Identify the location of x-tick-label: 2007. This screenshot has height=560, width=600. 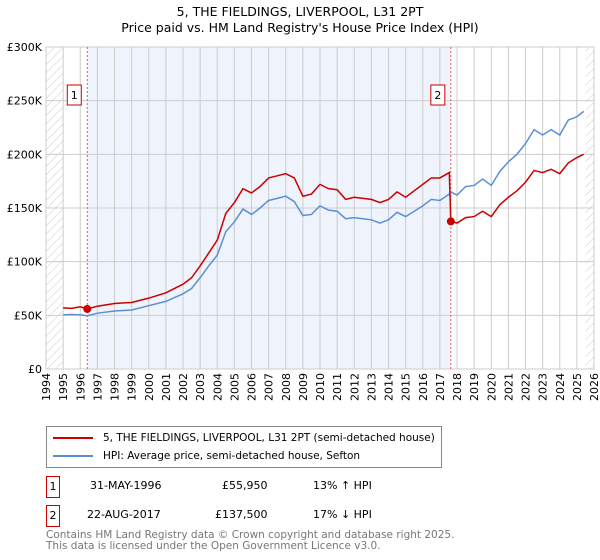
(269, 387).